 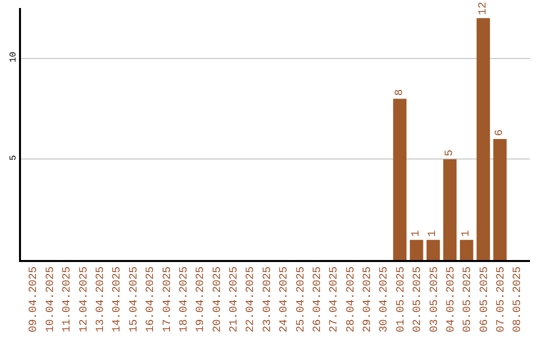 I want to click on x-tick-label: 20.04.2025, so click(x=218, y=299).